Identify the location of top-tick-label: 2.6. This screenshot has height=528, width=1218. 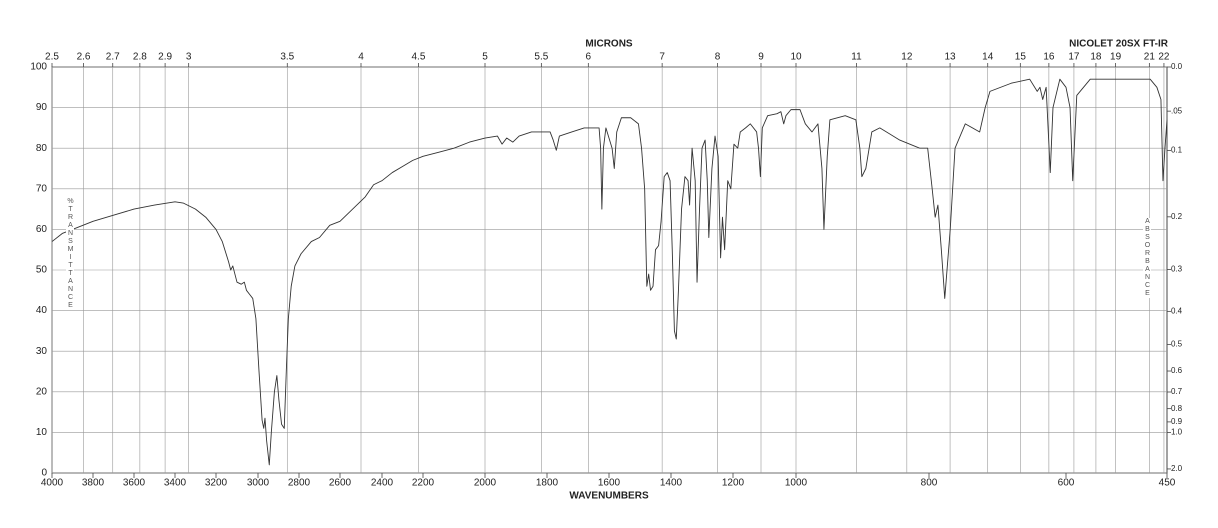
(84, 57).